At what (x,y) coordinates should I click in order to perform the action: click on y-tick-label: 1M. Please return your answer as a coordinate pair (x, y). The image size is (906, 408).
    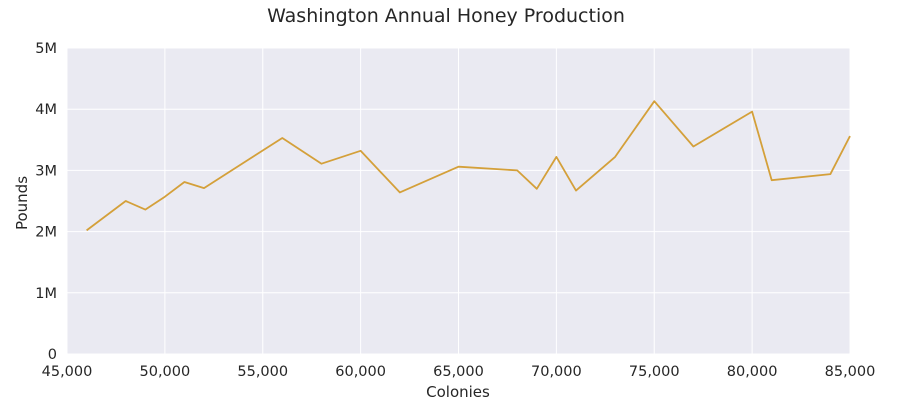
    Looking at the image, I should click on (46, 294).